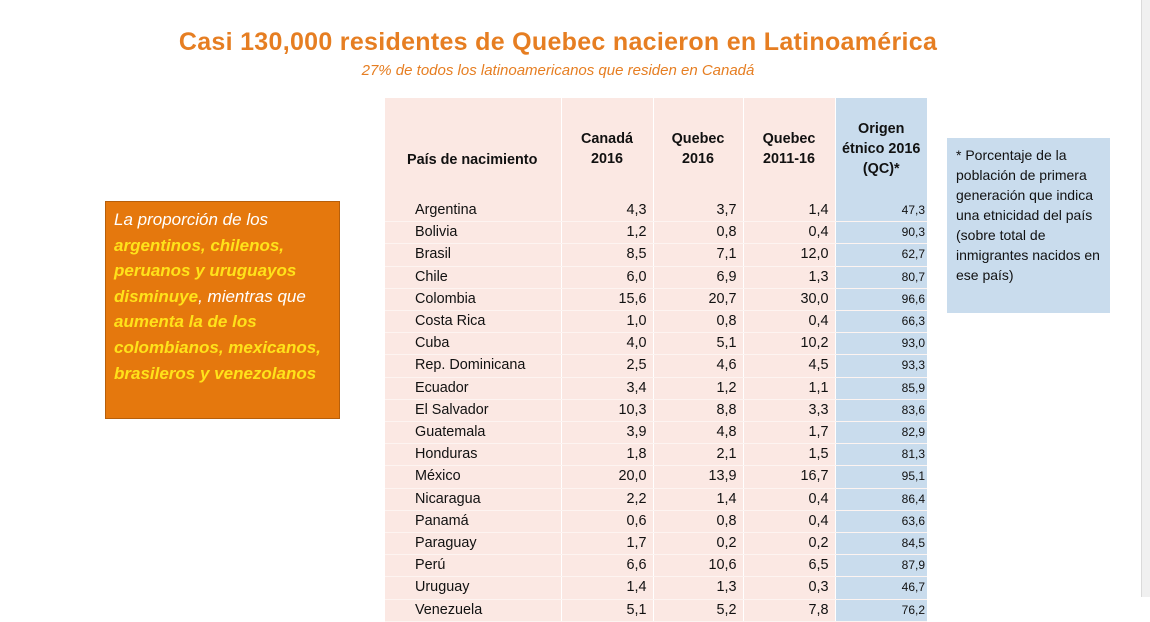 The image size is (1150, 622). I want to click on cell-origen-etnico: 95,1, so click(880, 477).